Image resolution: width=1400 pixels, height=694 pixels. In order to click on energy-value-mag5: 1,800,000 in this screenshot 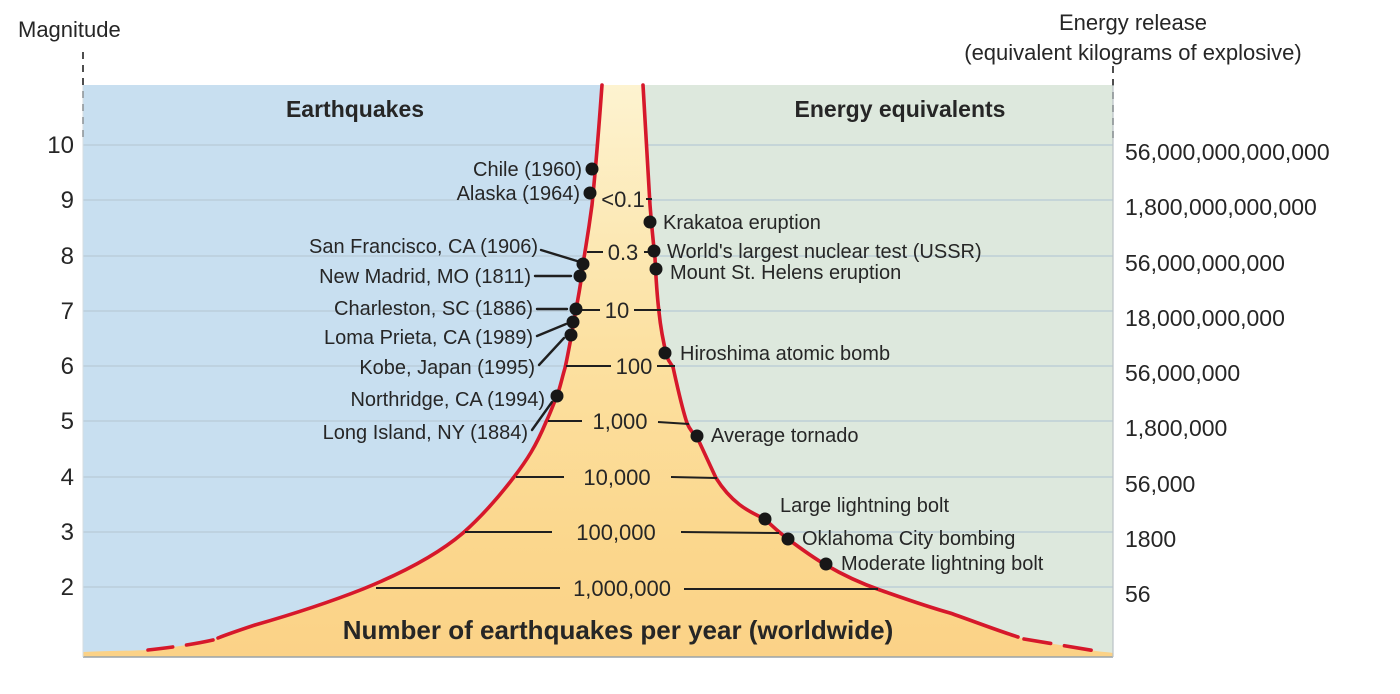, I will do `click(1176, 428)`.